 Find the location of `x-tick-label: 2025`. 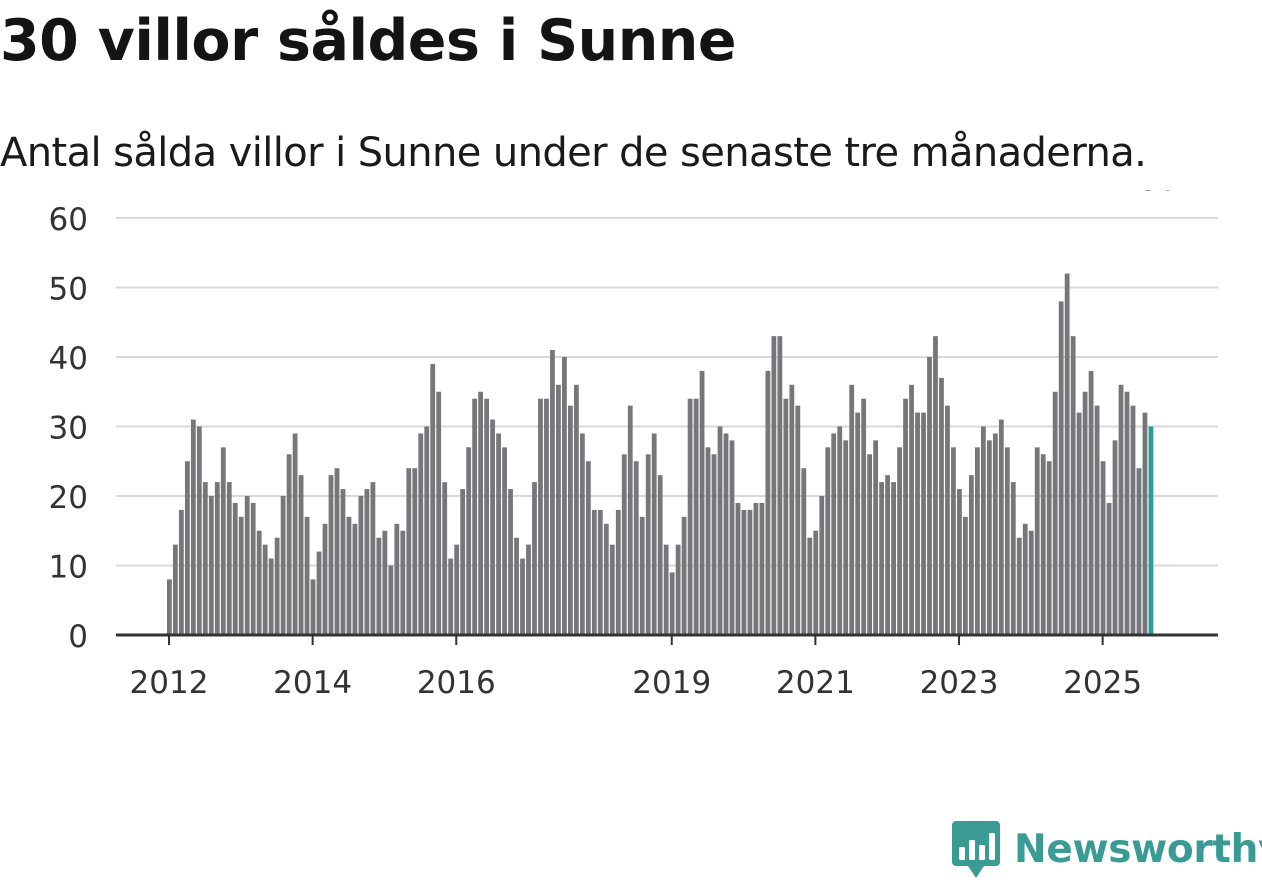

x-tick-label: 2025 is located at coordinates (1102, 682).